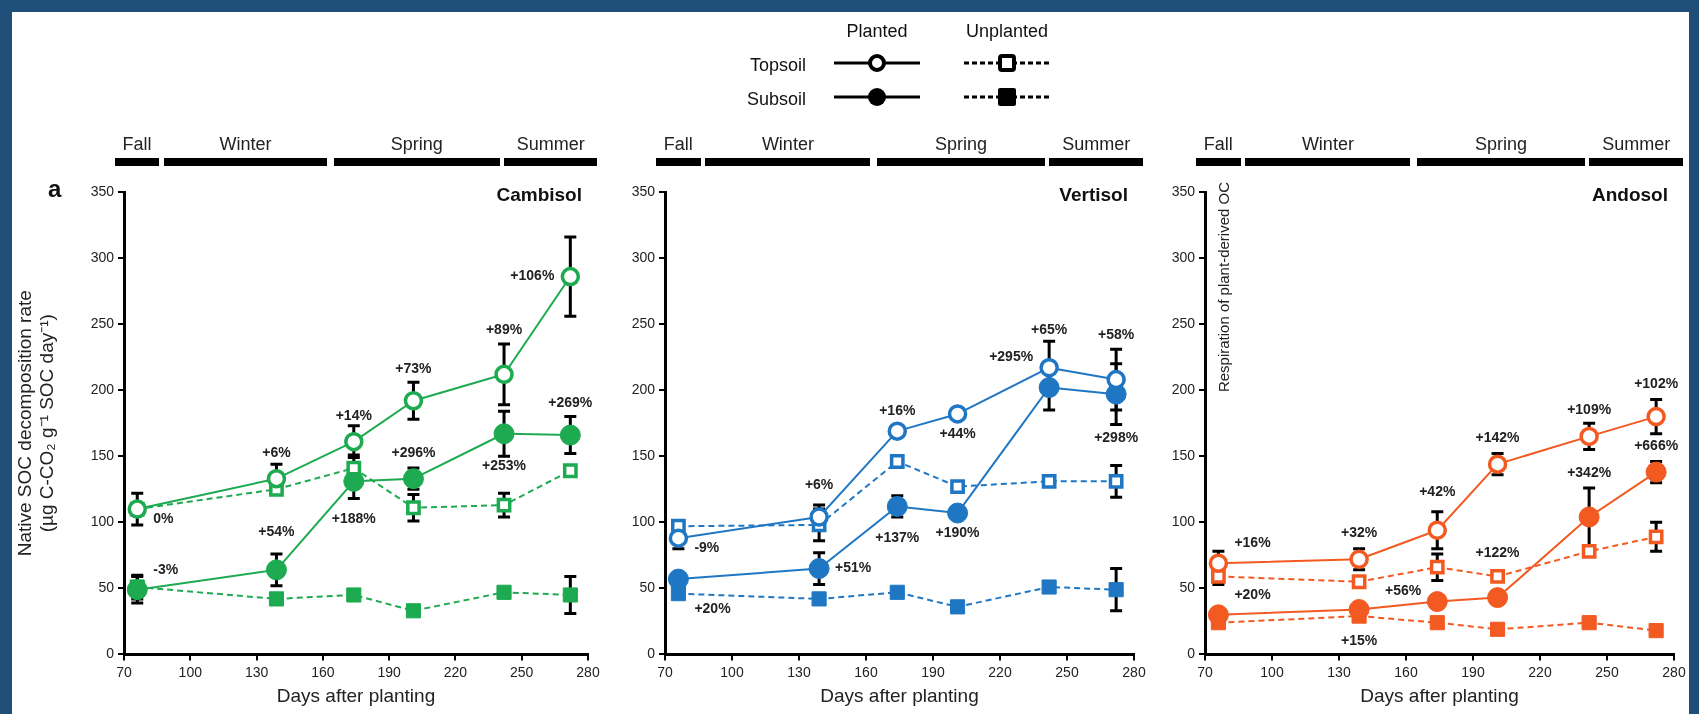 Image resolution: width=1699 pixels, height=714 pixels. Describe the element at coordinates (1656, 383) in the screenshot. I see `annotation: +102%` at that location.